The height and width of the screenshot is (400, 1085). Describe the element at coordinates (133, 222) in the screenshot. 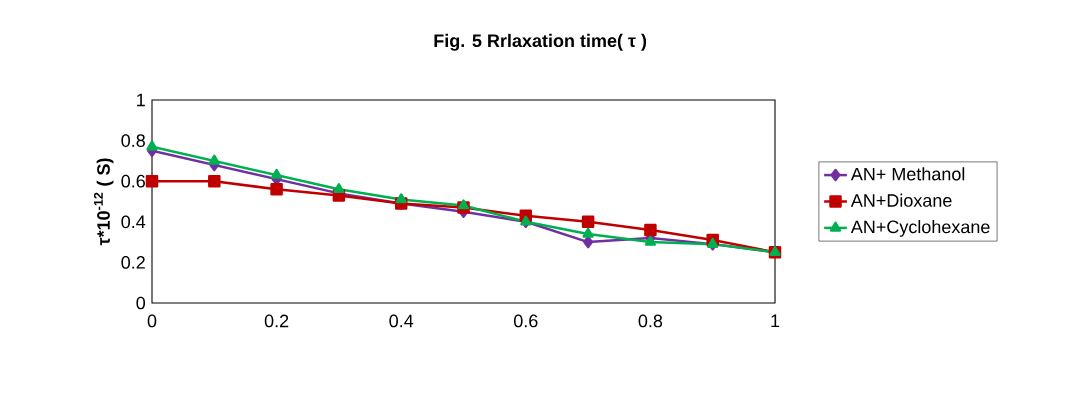

I see `y-tick-label: 0.4` at that location.